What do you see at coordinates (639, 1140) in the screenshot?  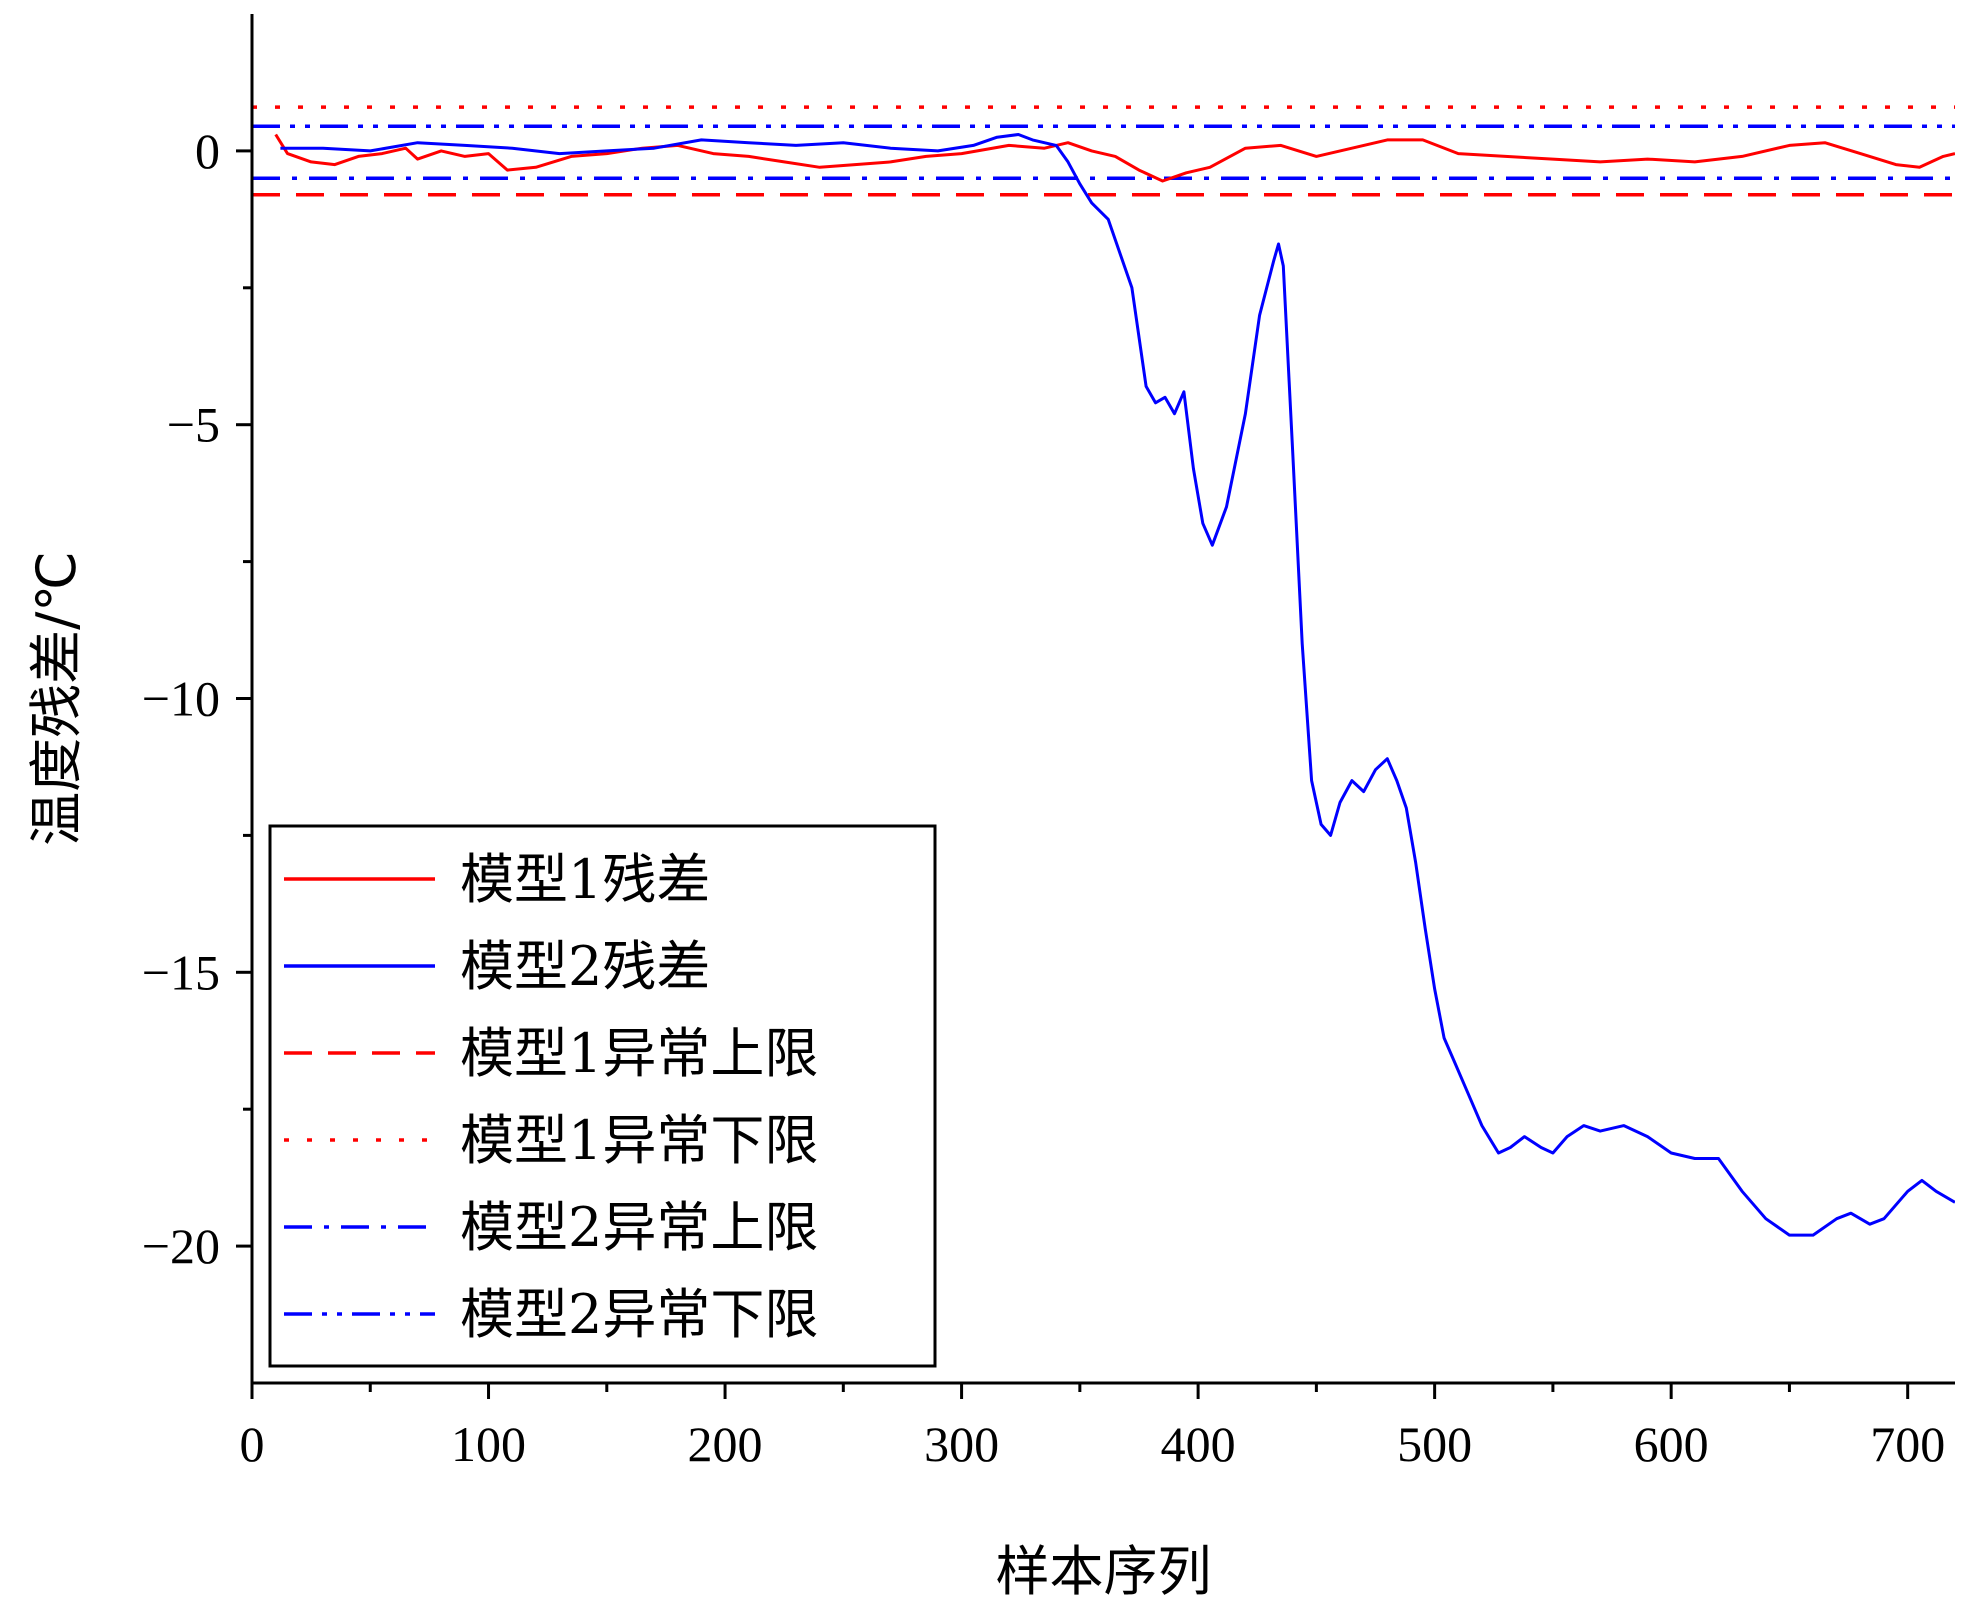 I see `legend-label-model1-lower-limit: 模型1异常下限` at bounding box center [639, 1140].